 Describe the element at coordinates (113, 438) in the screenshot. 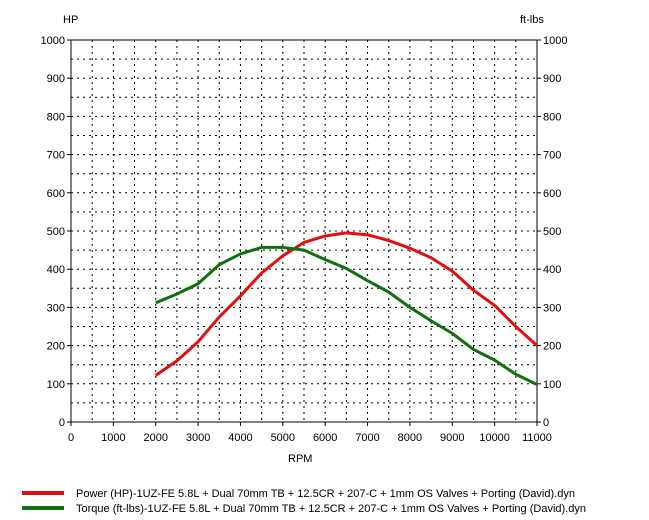

I see `x-tick-label: 1000` at that location.